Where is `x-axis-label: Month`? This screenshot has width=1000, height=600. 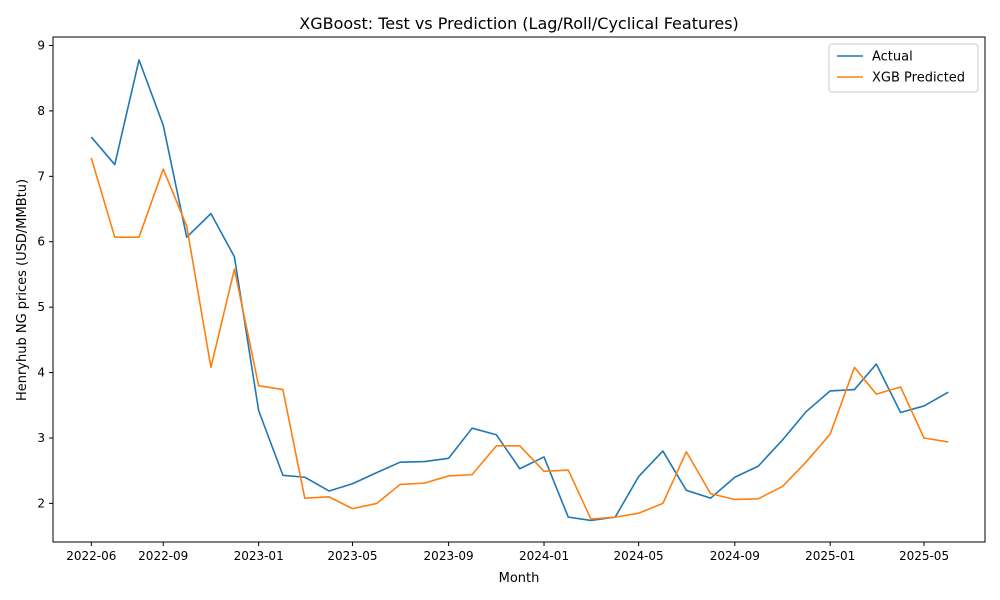 x-axis-label: Month is located at coordinates (519, 578).